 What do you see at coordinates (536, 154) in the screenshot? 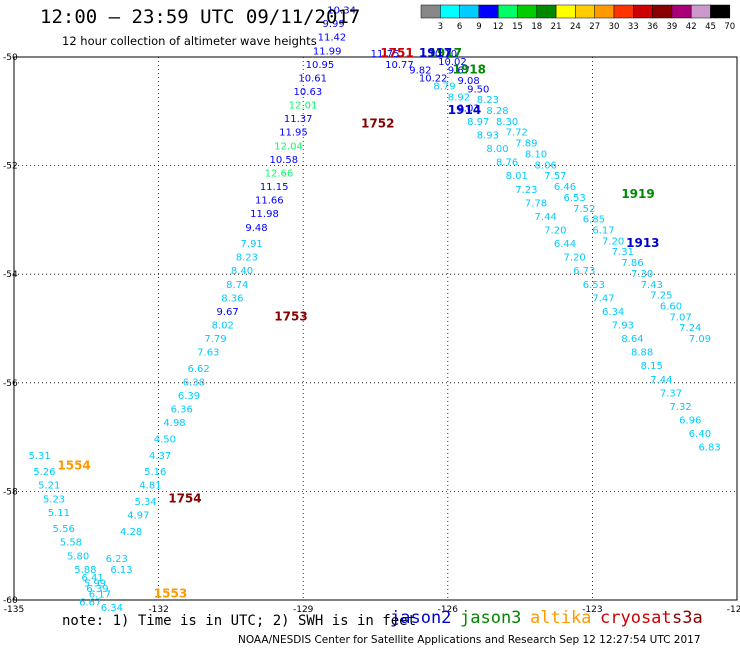
I see `data-point-jason3: 8.10` at bounding box center [536, 154].